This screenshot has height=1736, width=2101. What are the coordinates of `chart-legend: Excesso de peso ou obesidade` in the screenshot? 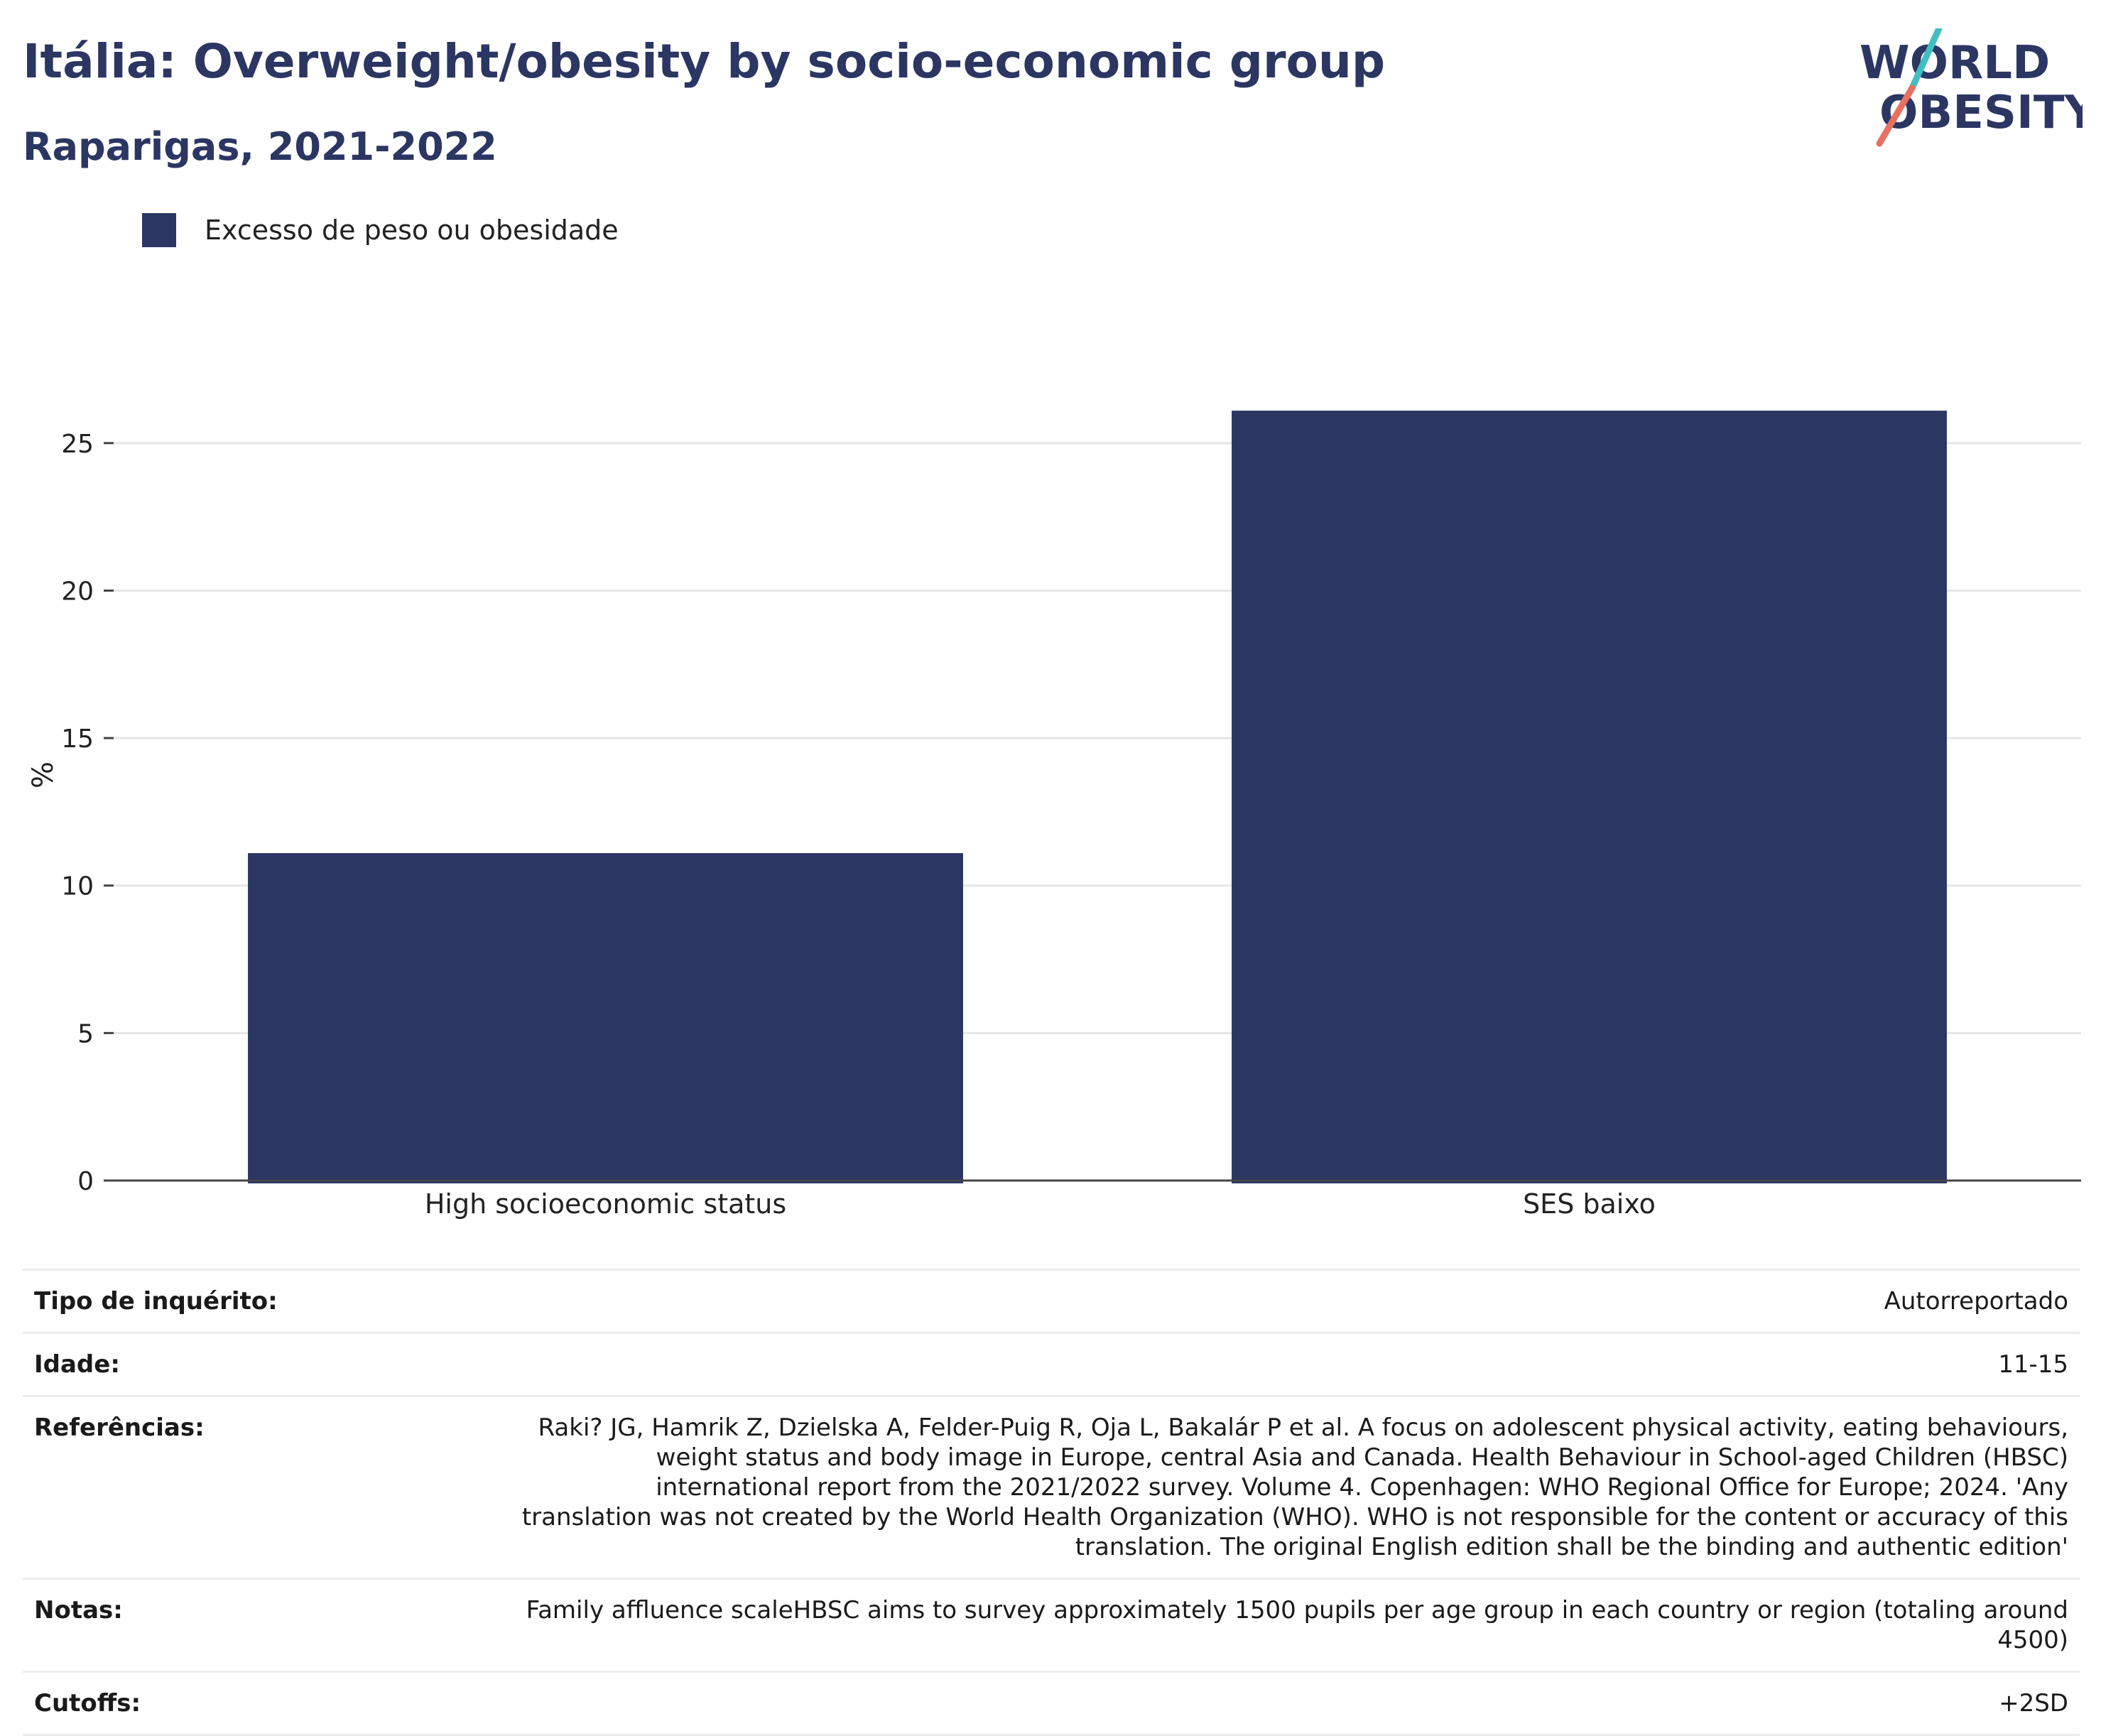 It's located at (380, 230).